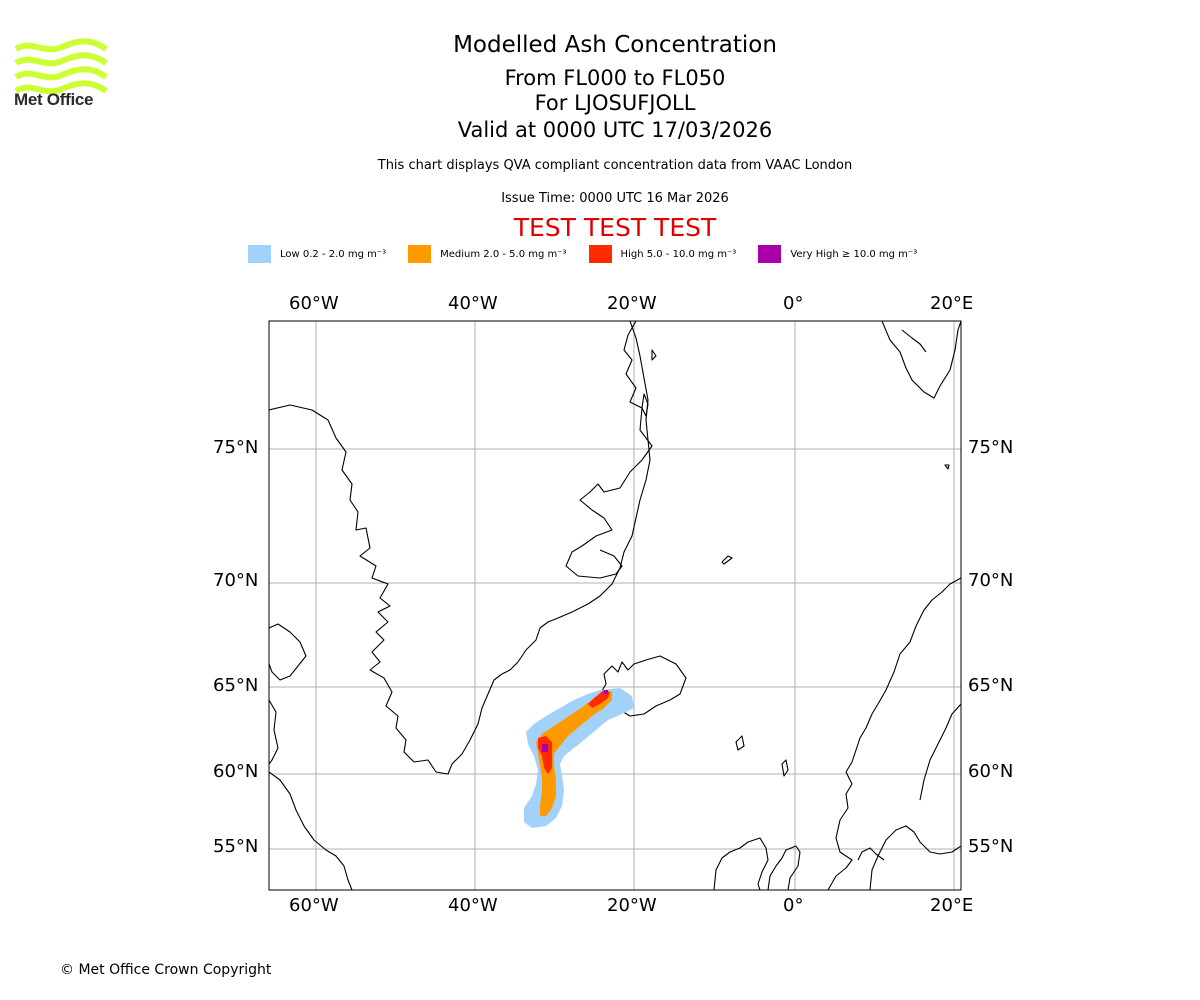  Describe the element at coordinates (609, 450) in the screenshot. I see `east-greenland-fjords` at that location.